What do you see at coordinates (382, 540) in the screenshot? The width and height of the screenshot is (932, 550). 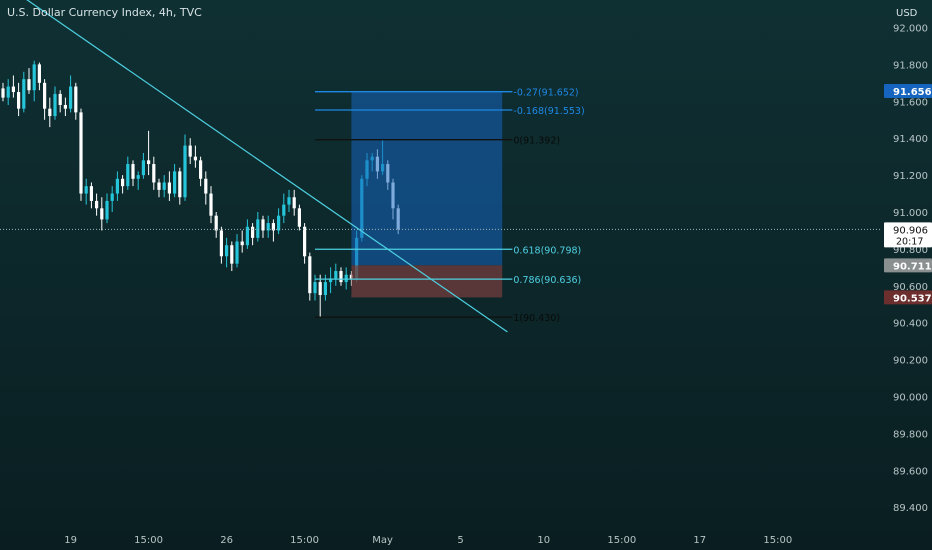 I see `time-tick-label: May` at bounding box center [382, 540].